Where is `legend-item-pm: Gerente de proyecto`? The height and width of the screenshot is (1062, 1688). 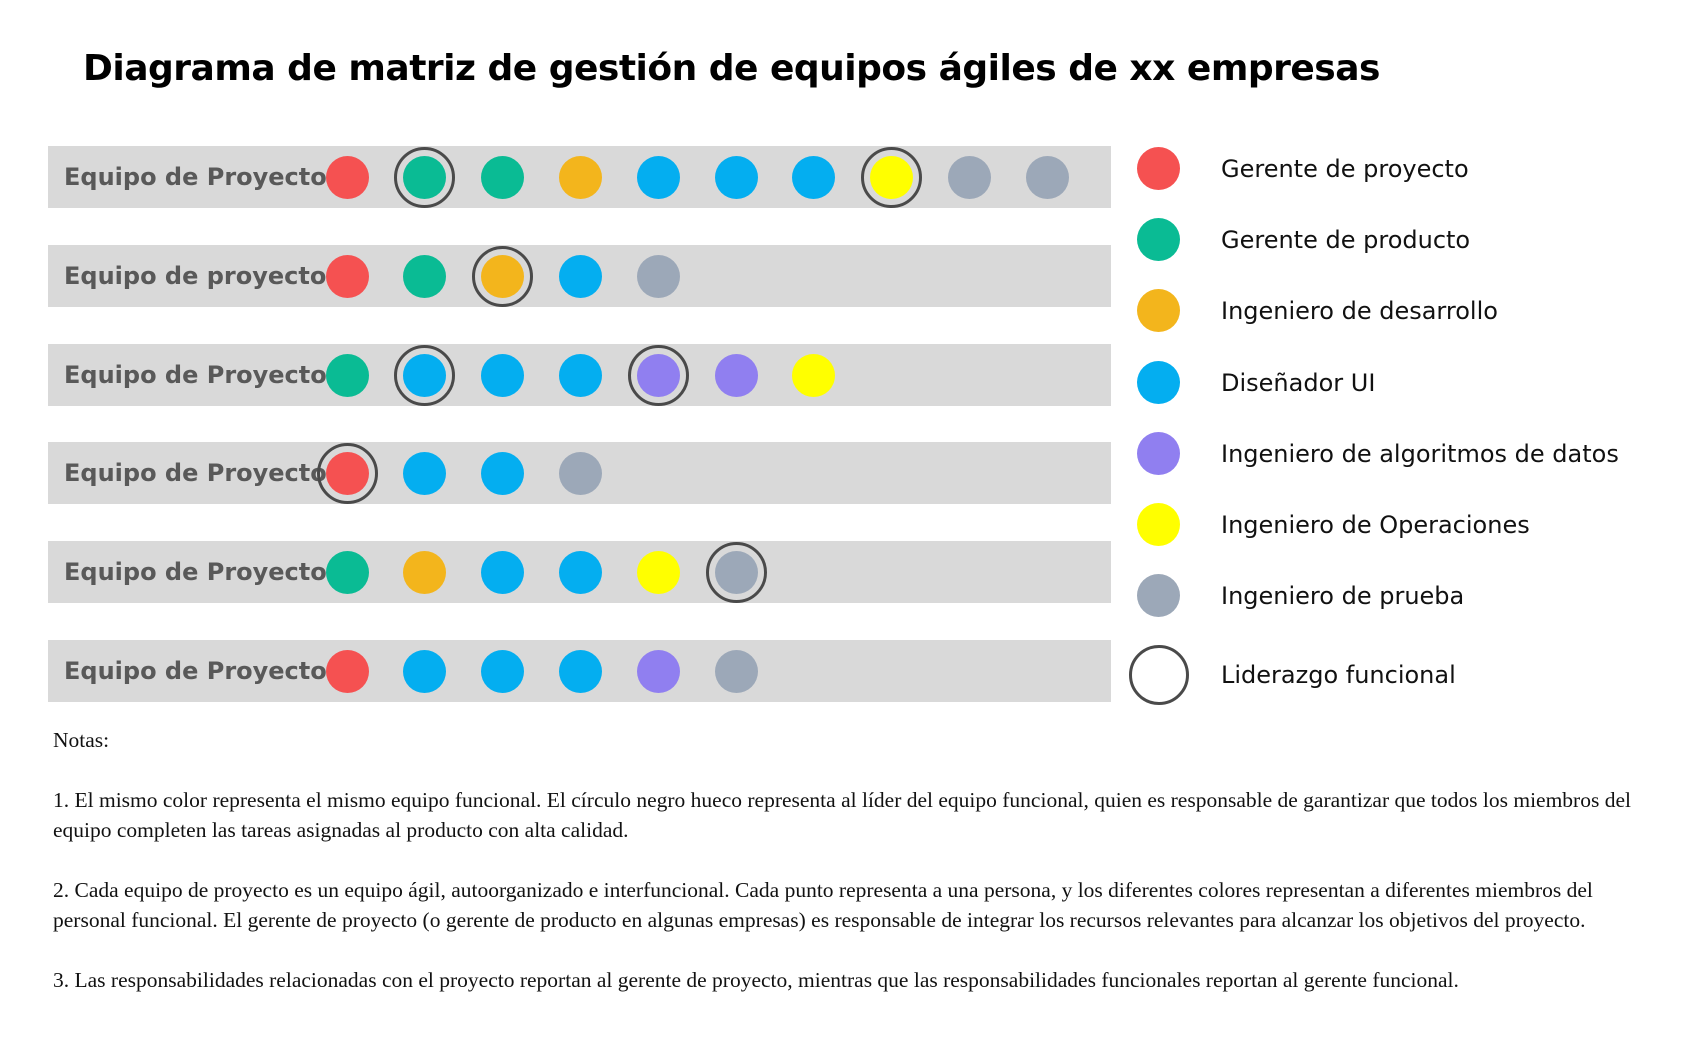 legend-item-pm: Gerente de proyecto is located at coordinates (1405, 169).